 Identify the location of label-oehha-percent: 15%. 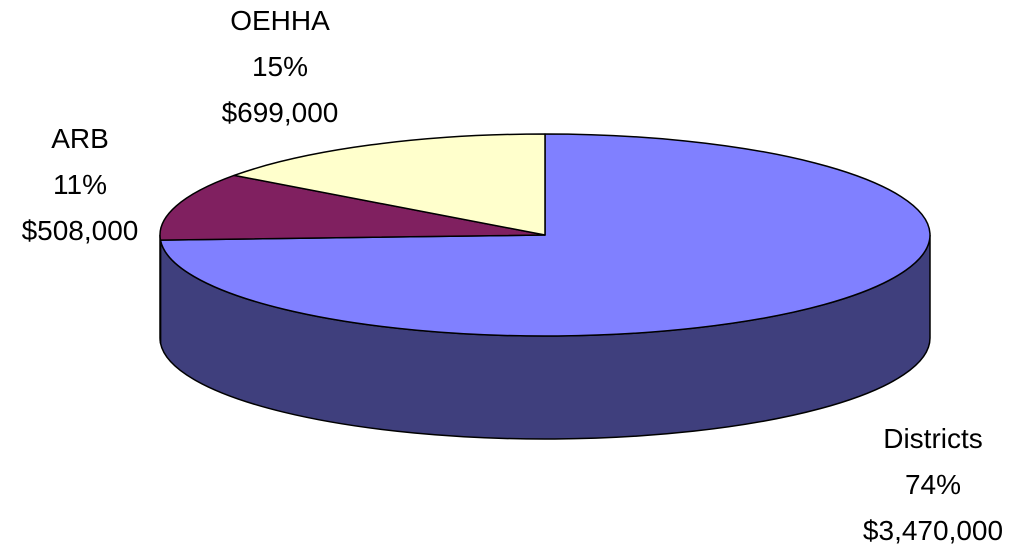
(280, 66).